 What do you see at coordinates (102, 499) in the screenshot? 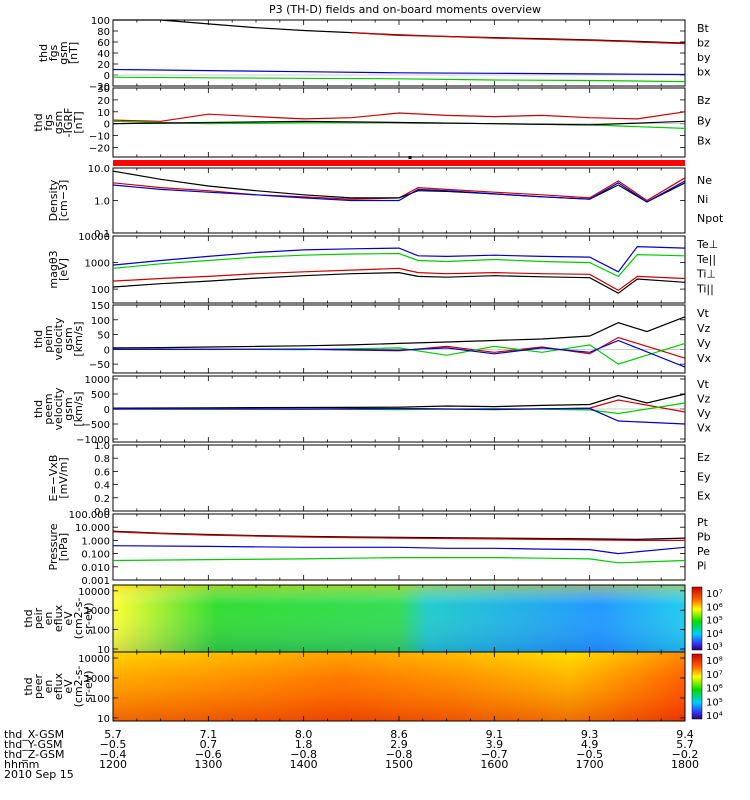
I see `y-tick-label: 0.2` at bounding box center [102, 499].